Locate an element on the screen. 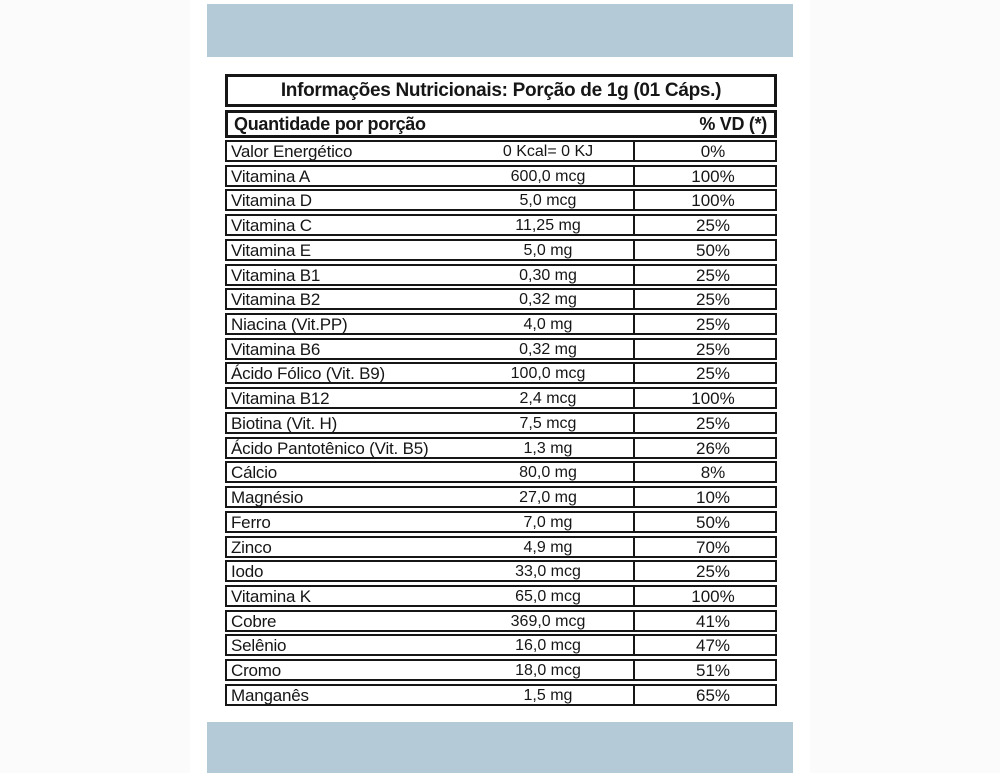 The width and height of the screenshot is (1000, 773). table-column-headers: Quantidade por porção % VD (*) is located at coordinates (501, 124).